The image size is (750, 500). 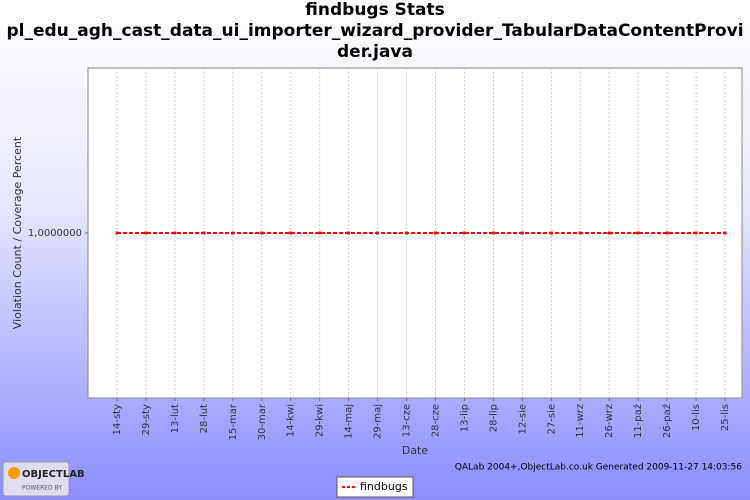 I want to click on legend, so click(x=375, y=487).